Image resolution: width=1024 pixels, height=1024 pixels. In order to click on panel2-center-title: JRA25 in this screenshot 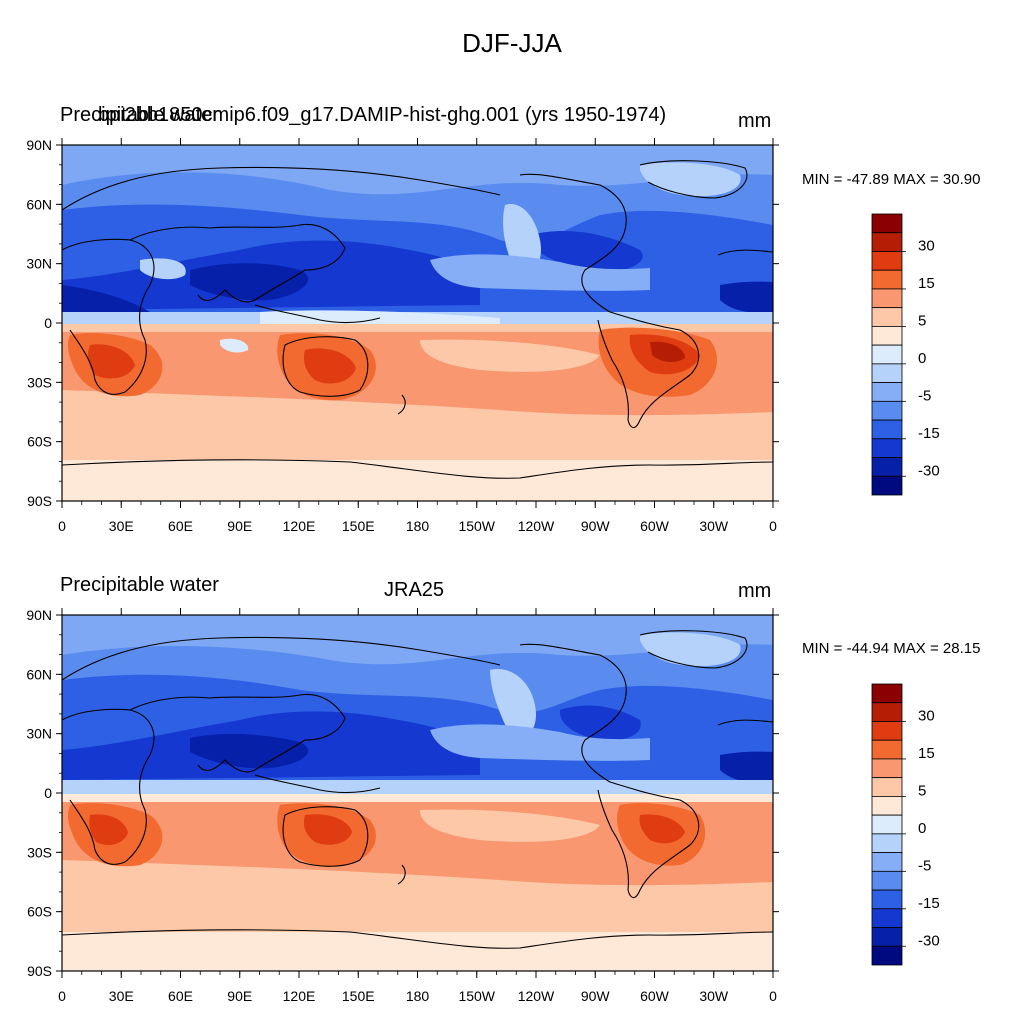, I will do `click(414, 590)`.